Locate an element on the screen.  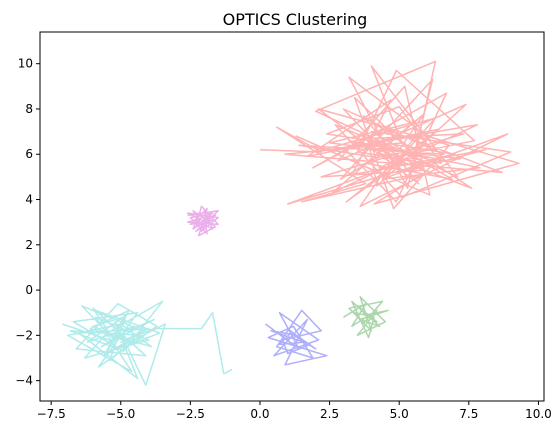
x-tick-label: −5.0 is located at coordinates (120, 414).